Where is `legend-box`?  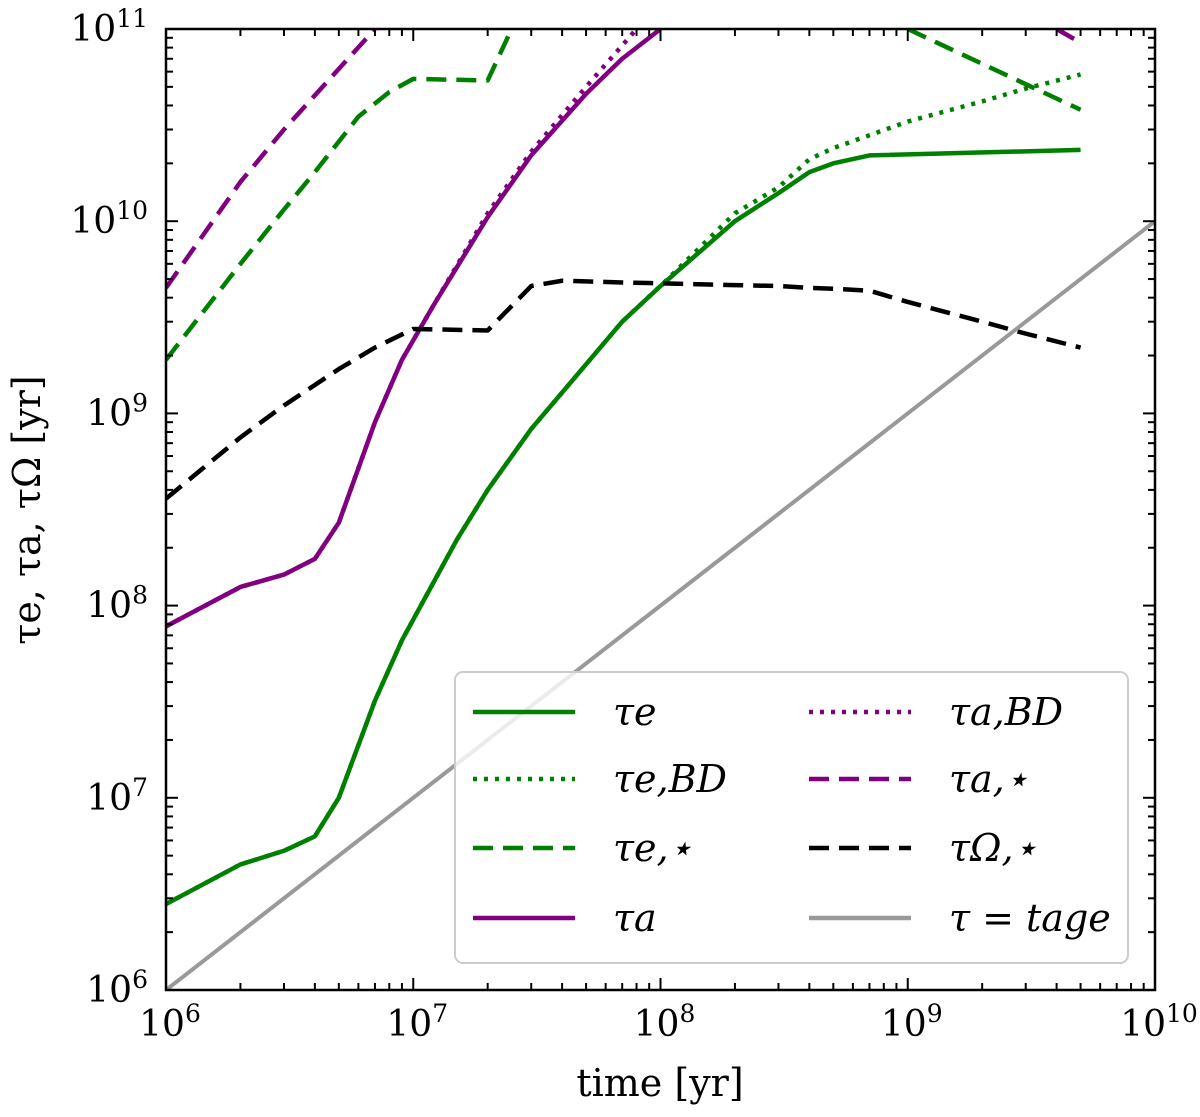
legend-box is located at coordinates (791, 817).